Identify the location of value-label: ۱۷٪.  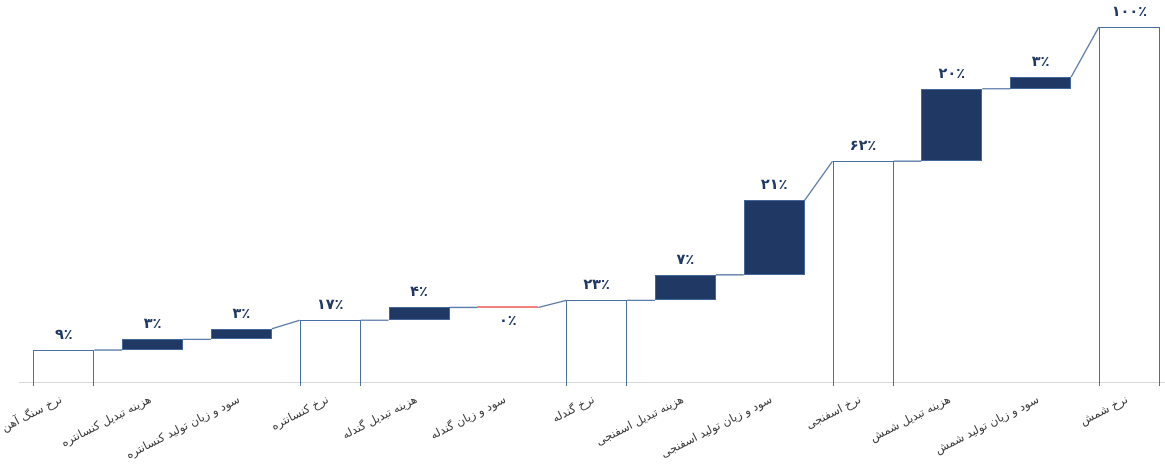
(330, 305).